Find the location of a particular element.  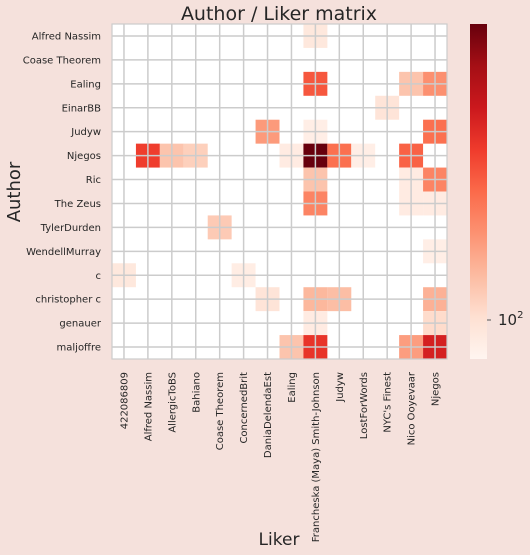

y-tick-label: TylerDurden is located at coordinates (70, 228).